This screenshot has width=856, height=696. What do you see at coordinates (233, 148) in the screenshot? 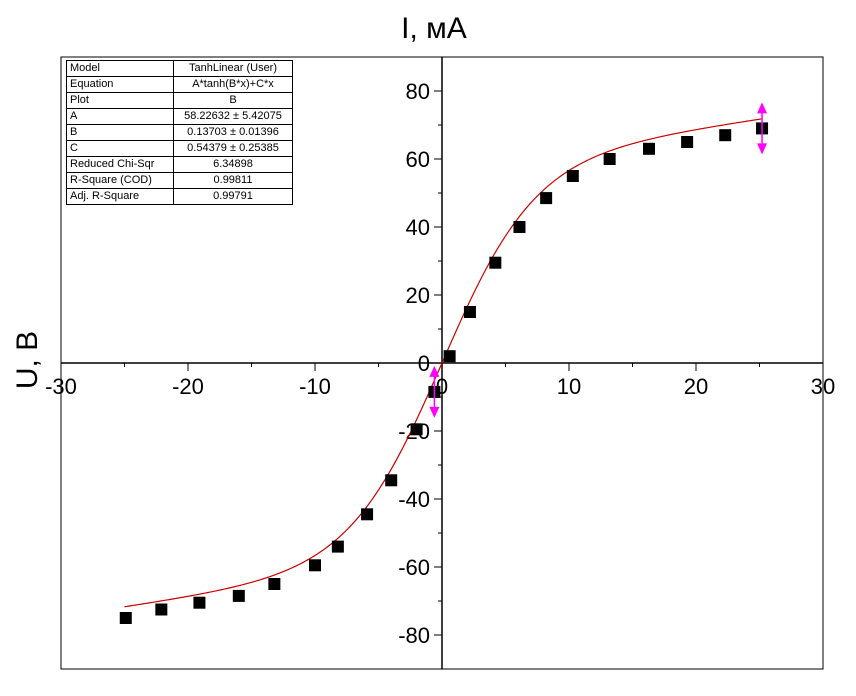
I see `fit-table-value: 0.54379 ± 0.25385` at bounding box center [233, 148].